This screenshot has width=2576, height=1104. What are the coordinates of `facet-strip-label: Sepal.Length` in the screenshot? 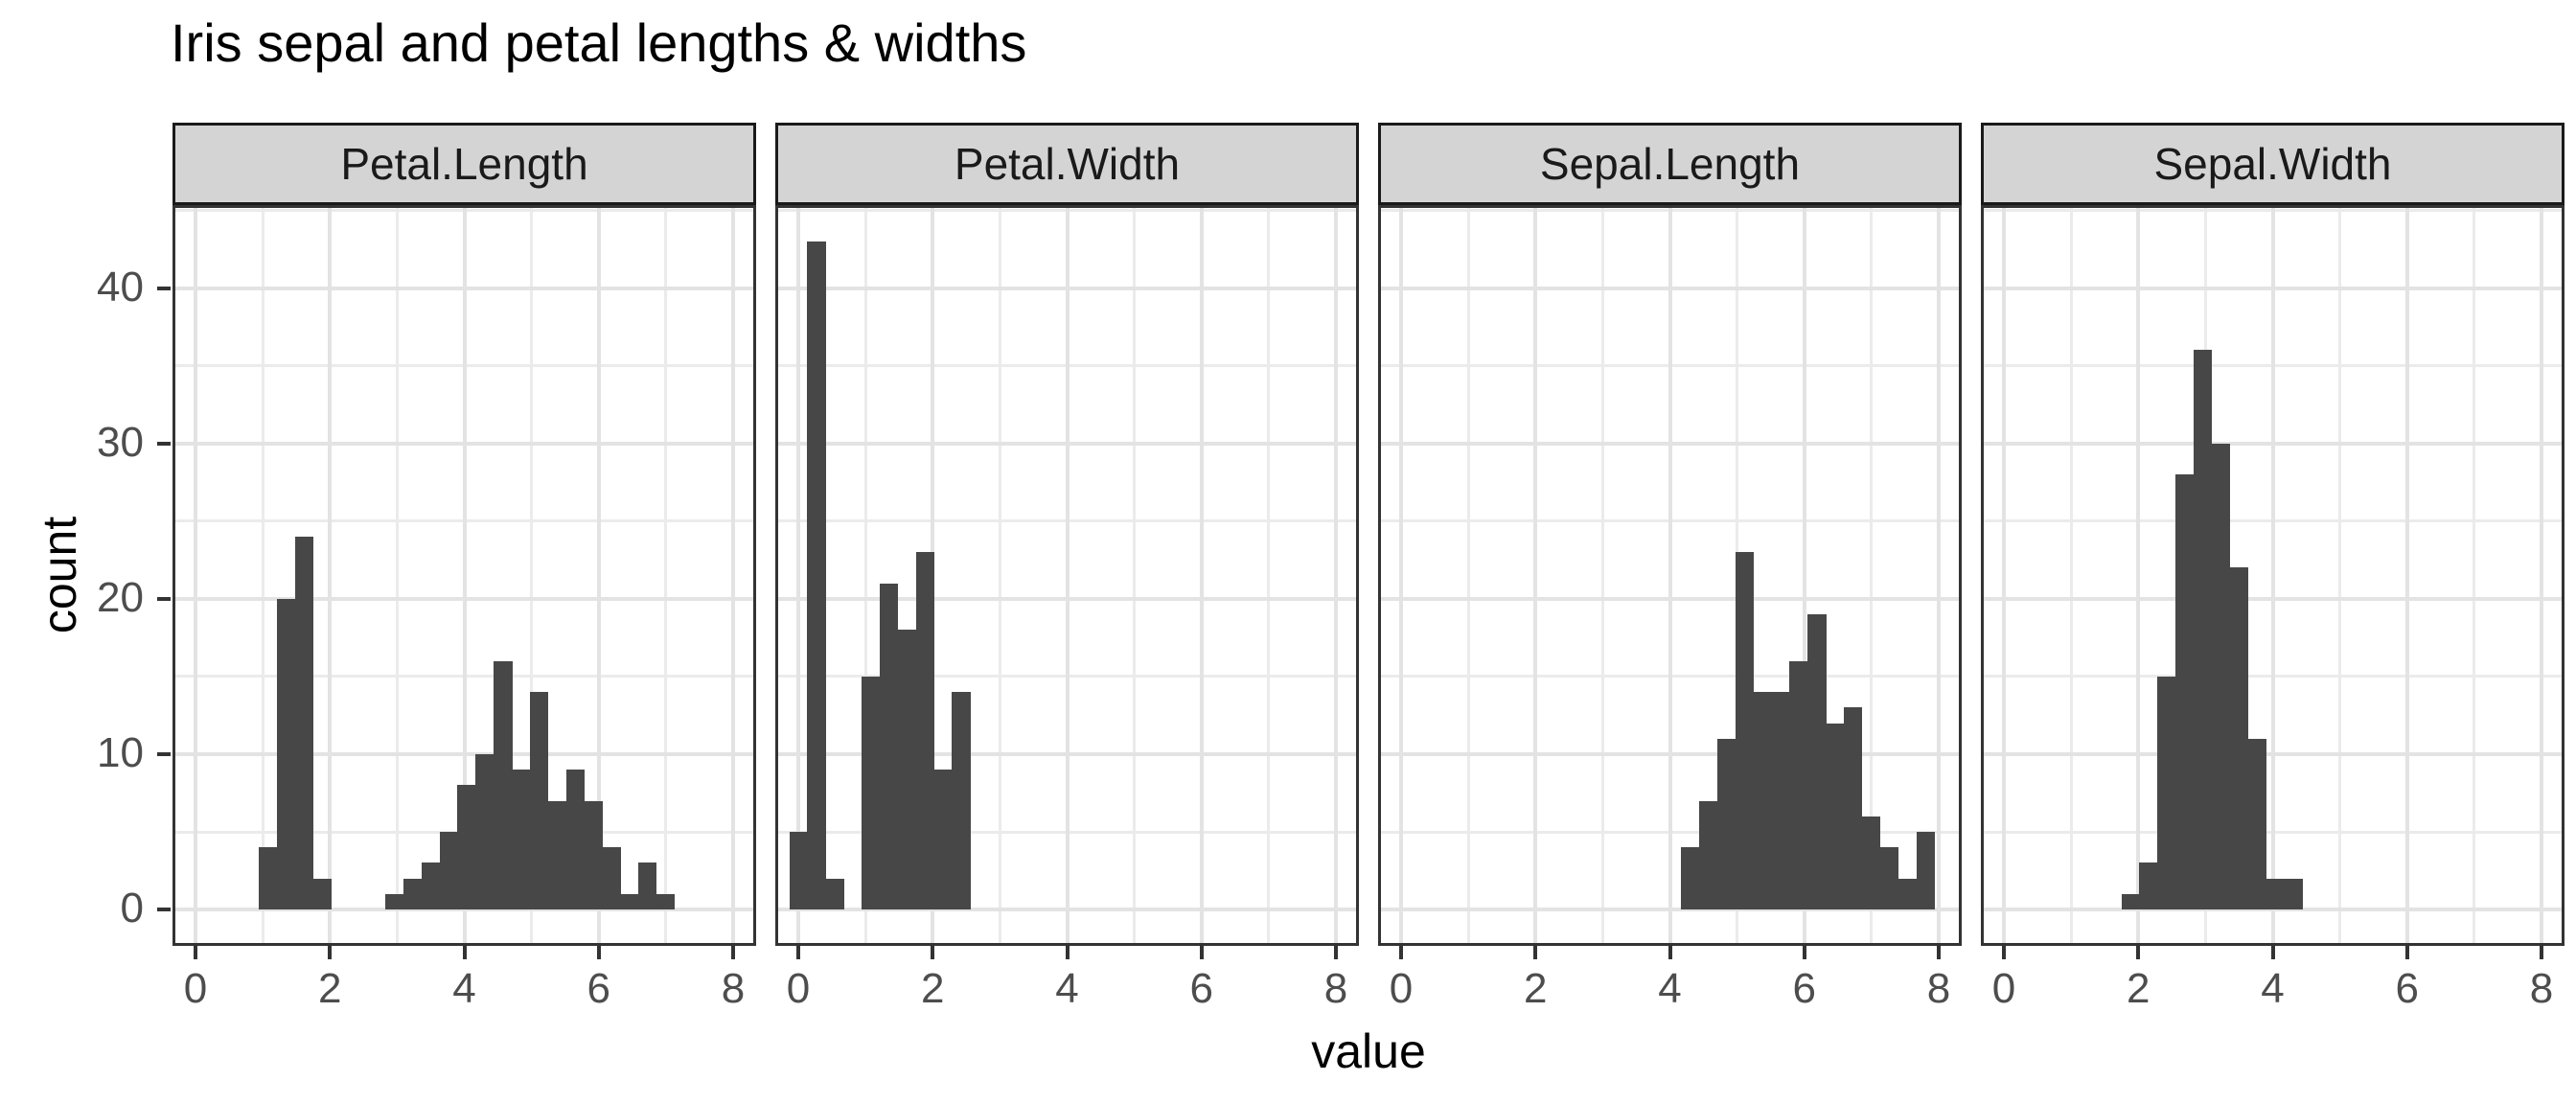 It's located at (1670, 164).